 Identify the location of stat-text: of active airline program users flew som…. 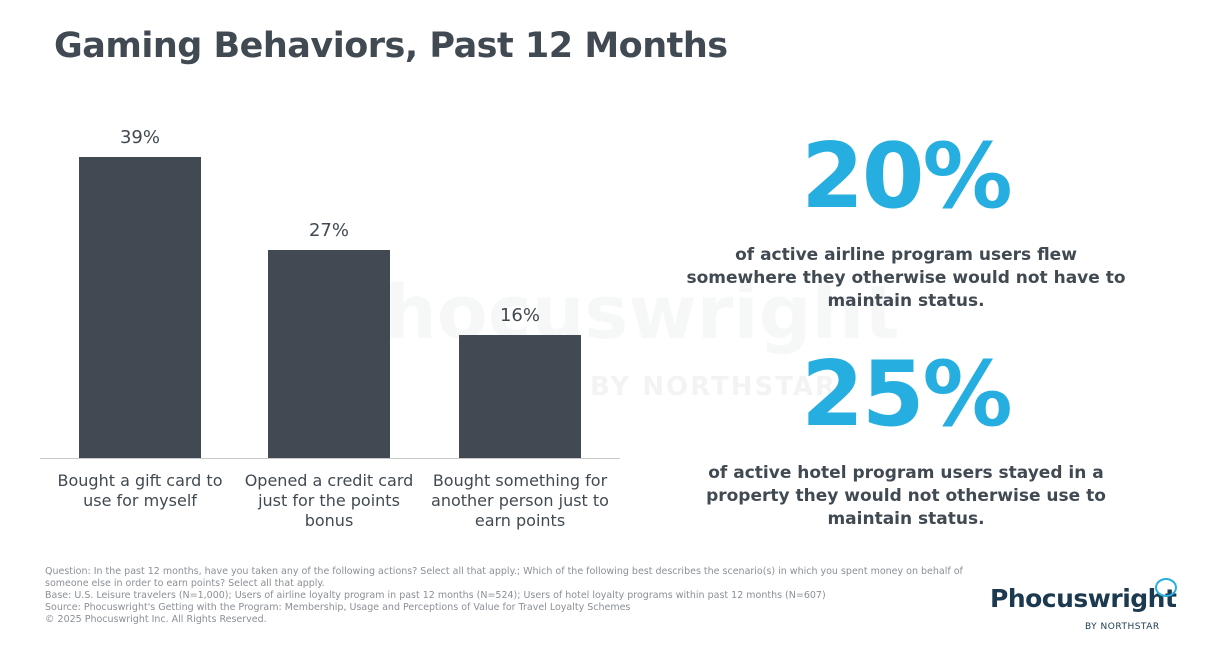
(906, 278).